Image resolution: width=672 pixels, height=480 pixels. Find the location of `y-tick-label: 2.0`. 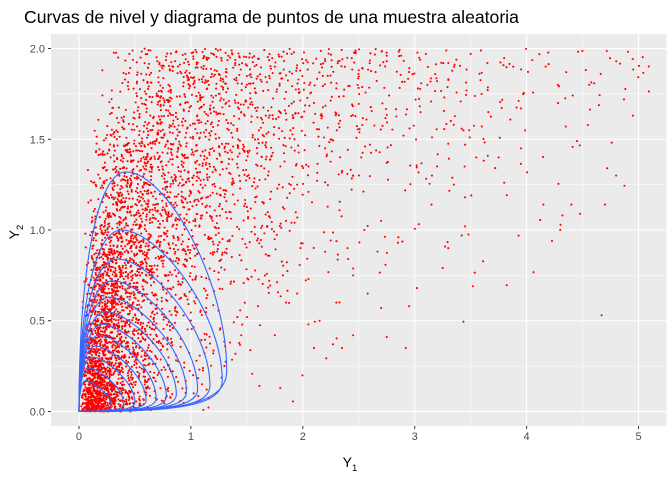

y-tick-label: 2.0 is located at coordinates (37, 50).